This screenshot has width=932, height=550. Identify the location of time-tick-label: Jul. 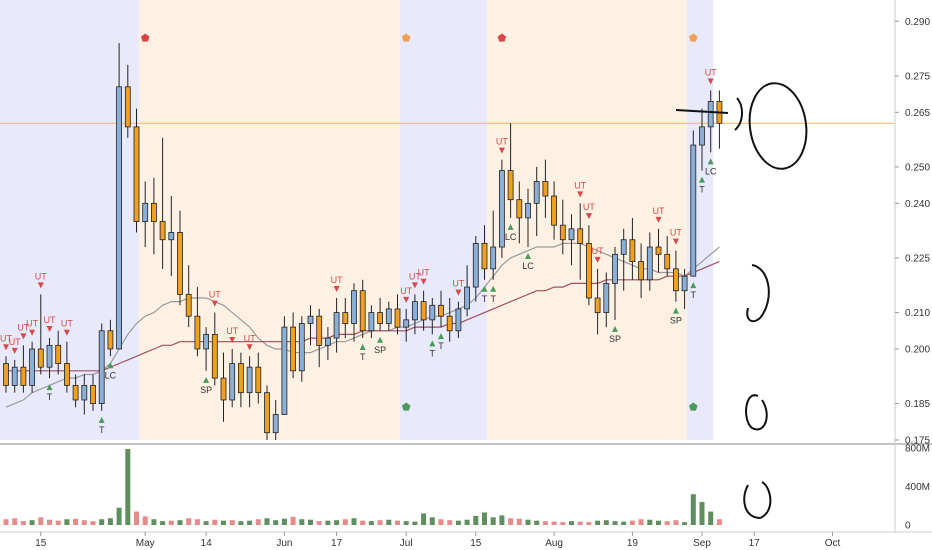
(406, 543).